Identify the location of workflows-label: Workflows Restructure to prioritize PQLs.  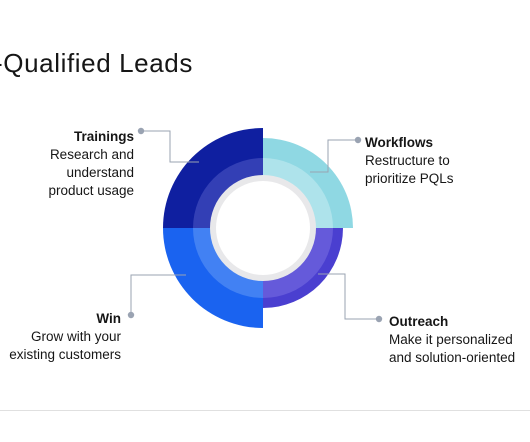
(409, 161).